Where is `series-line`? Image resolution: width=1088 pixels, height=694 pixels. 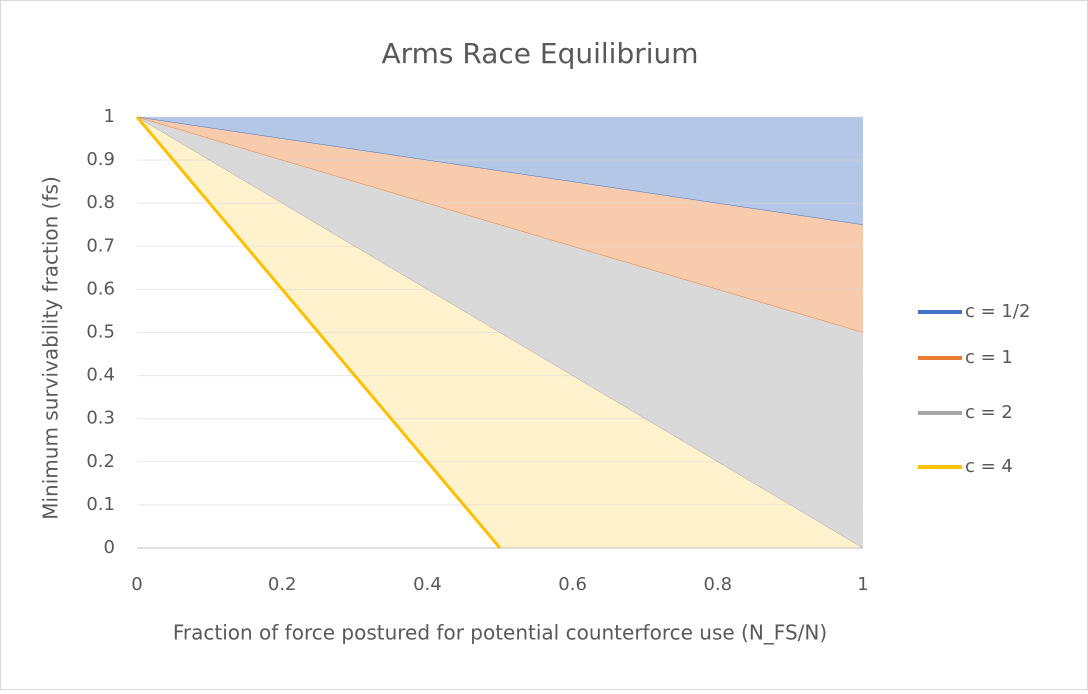 series-line is located at coordinates (500, 170).